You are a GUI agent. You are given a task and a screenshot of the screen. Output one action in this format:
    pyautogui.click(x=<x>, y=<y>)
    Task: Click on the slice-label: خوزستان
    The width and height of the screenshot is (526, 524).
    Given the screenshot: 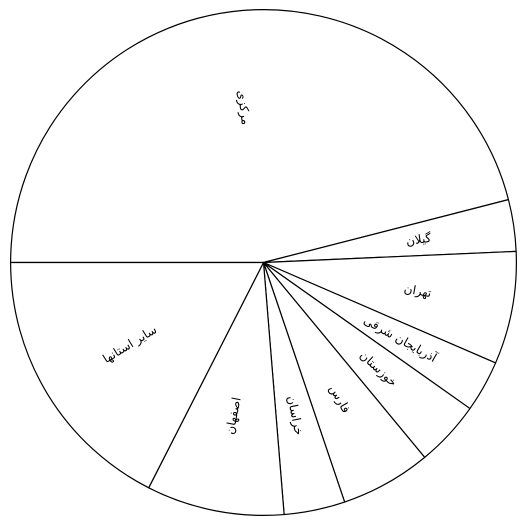 What is the action you would take?
    pyautogui.click(x=378, y=369)
    